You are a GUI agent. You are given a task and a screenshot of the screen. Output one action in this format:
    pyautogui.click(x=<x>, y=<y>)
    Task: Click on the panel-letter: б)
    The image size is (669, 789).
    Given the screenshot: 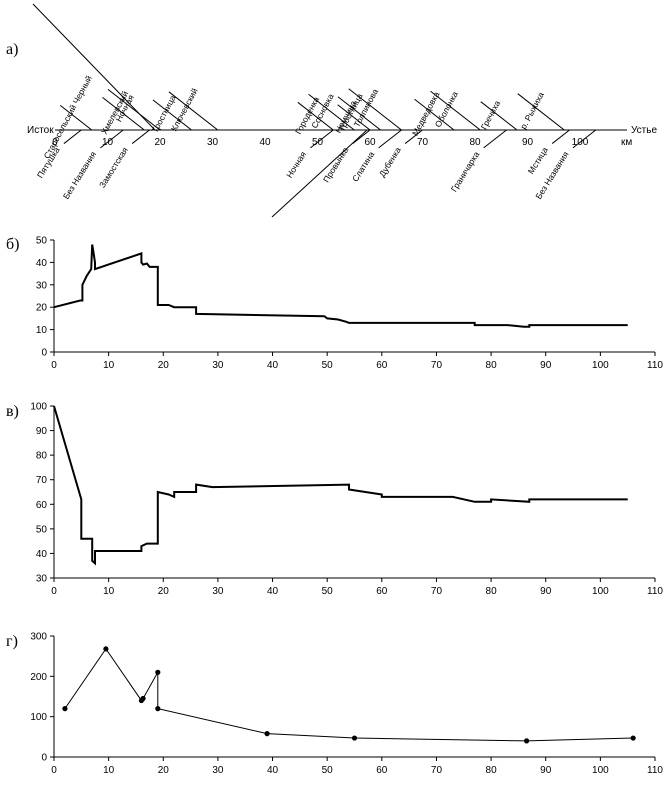 What is the action you would take?
    pyautogui.click(x=12, y=244)
    